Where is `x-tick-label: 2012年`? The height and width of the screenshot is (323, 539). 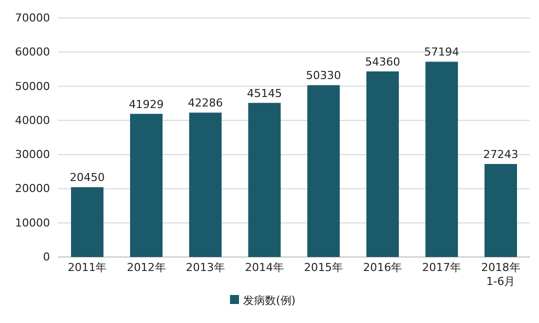 x-tick-label: 2012年 is located at coordinates (146, 267).